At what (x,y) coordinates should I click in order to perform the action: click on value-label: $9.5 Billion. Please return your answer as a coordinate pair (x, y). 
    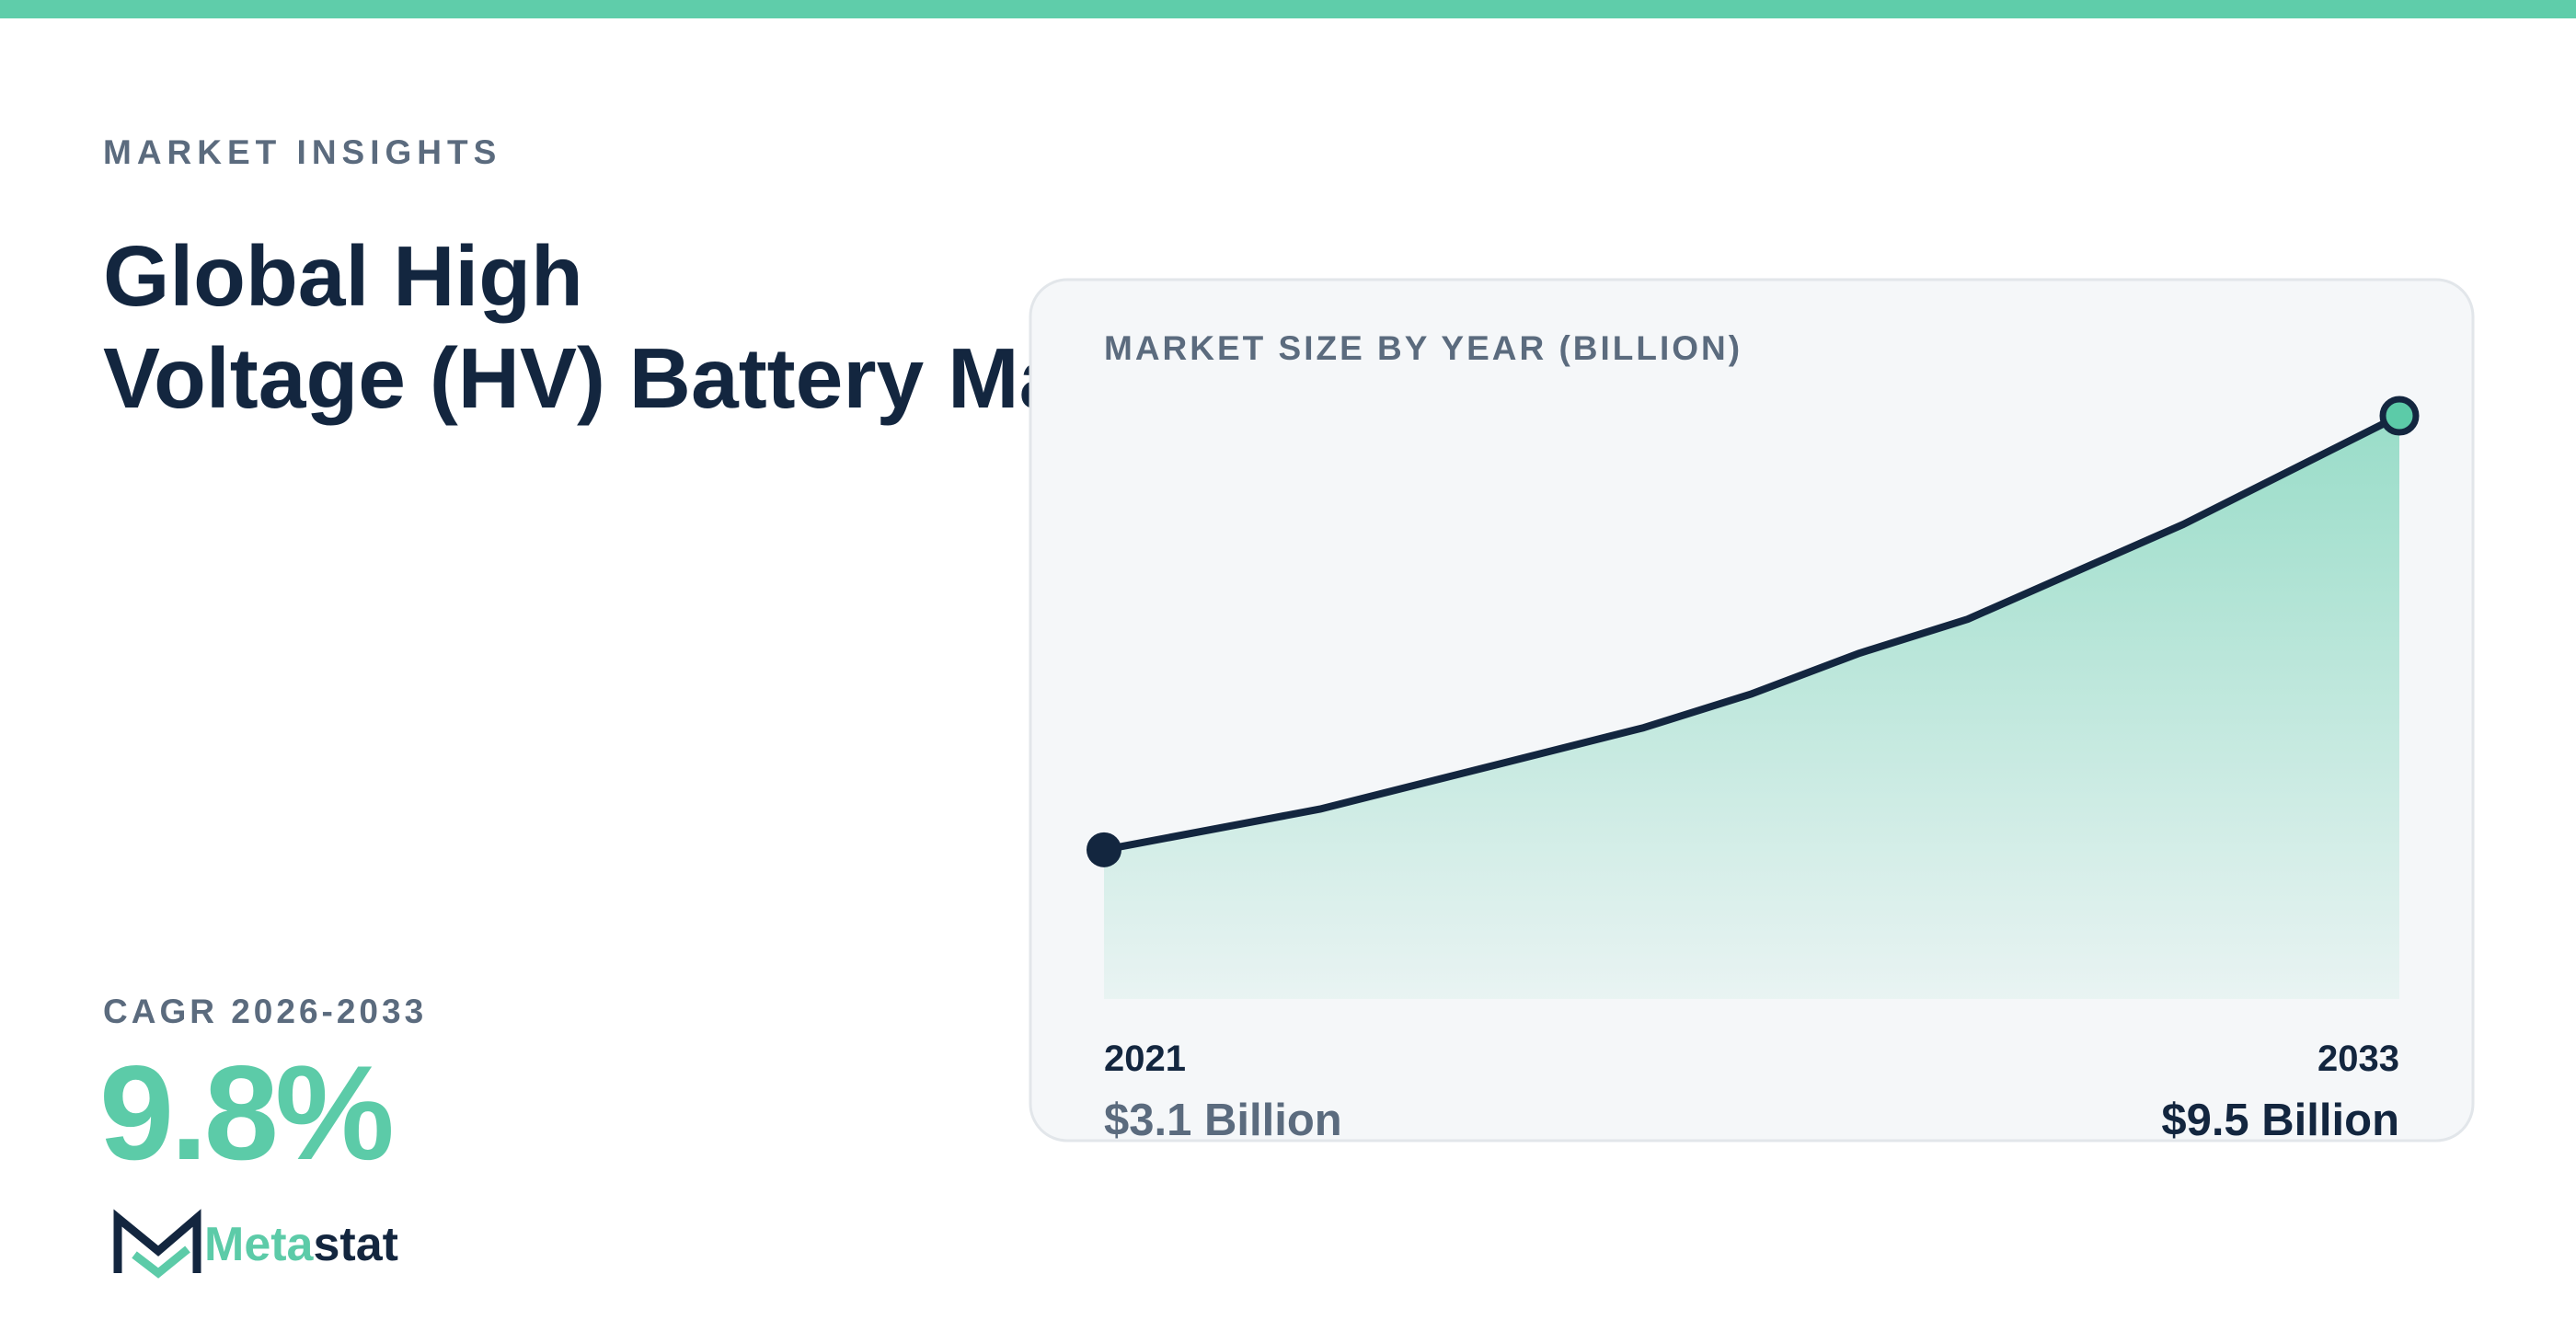
    Looking at the image, I should click on (2280, 1120).